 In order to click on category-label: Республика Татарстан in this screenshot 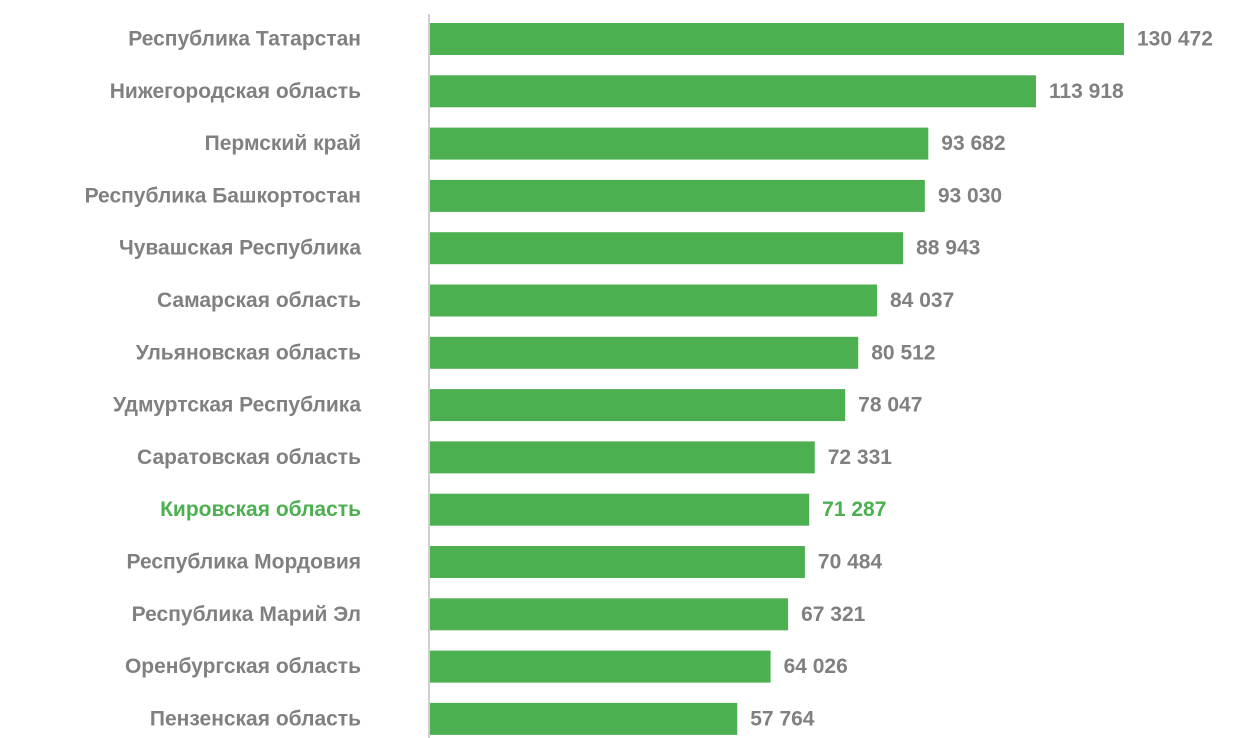, I will do `click(244, 39)`.